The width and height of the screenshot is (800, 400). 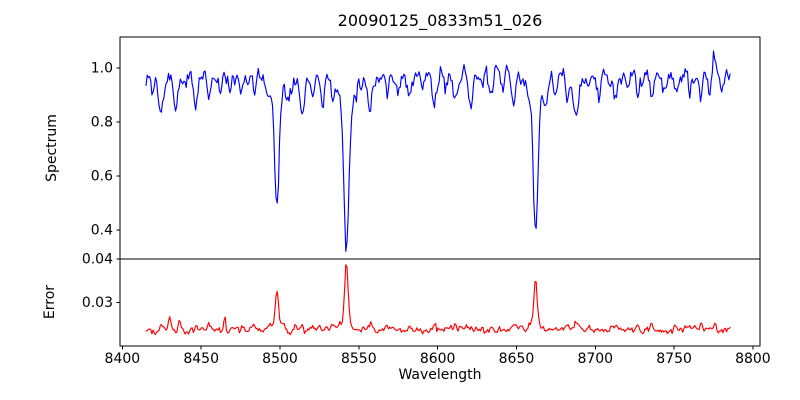 What do you see at coordinates (102, 69) in the screenshot?
I see `y-tick-label-spectrum: 1.0` at bounding box center [102, 69].